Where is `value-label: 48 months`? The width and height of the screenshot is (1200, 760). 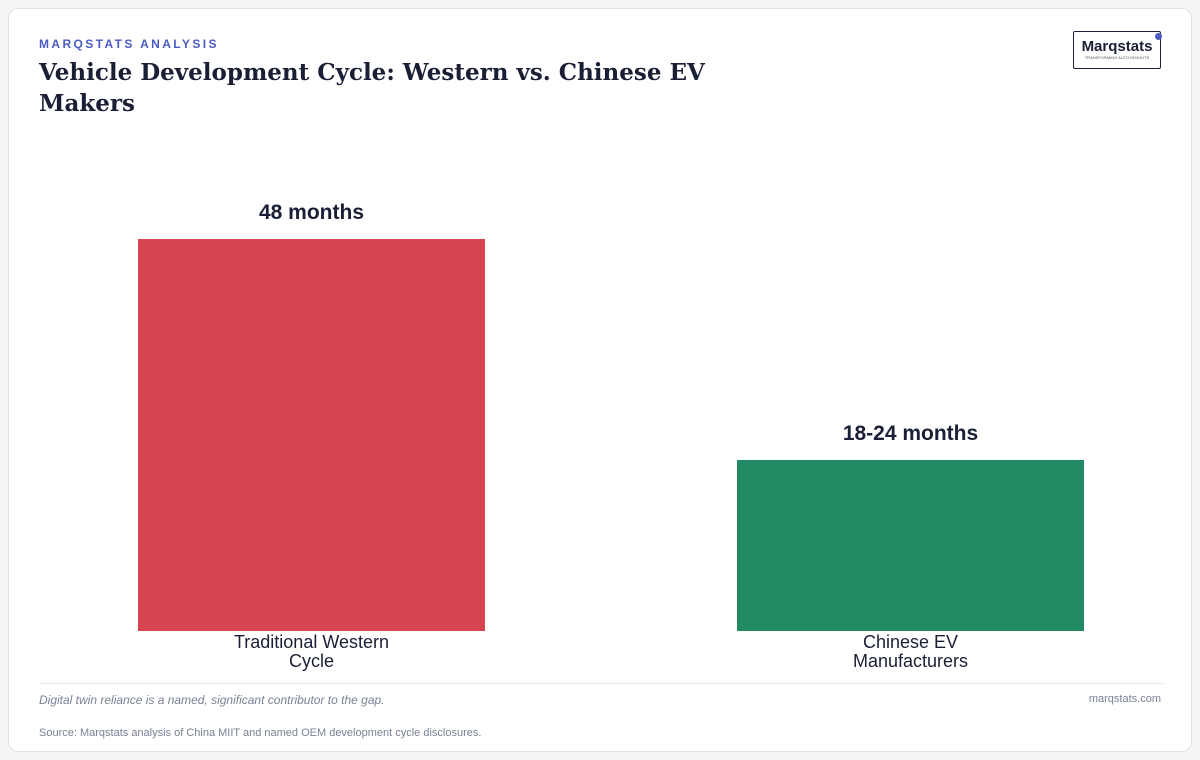
value-label: 48 months is located at coordinates (311, 212).